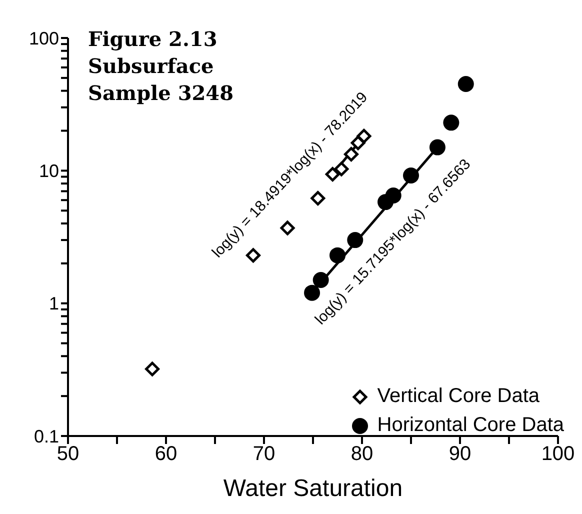  I want to click on legend-label: Horizontal Core Data, so click(470, 425).